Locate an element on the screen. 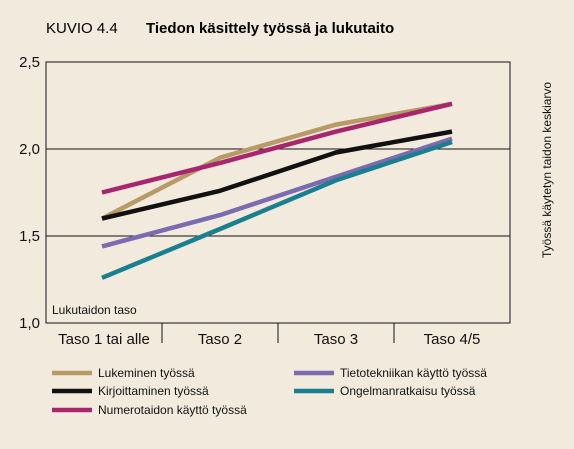 This screenshot has width=574, height=449. y-tick-label-3: 2,5 is located at coordinates (29, 62).